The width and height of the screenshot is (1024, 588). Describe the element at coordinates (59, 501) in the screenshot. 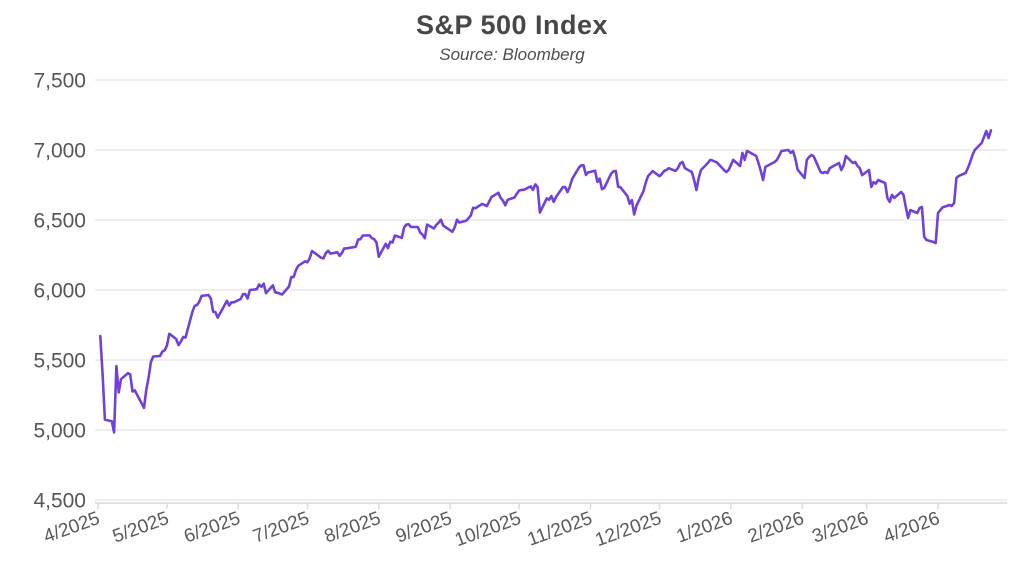

I see `y-axis-tick-label: 4,500` at that location.